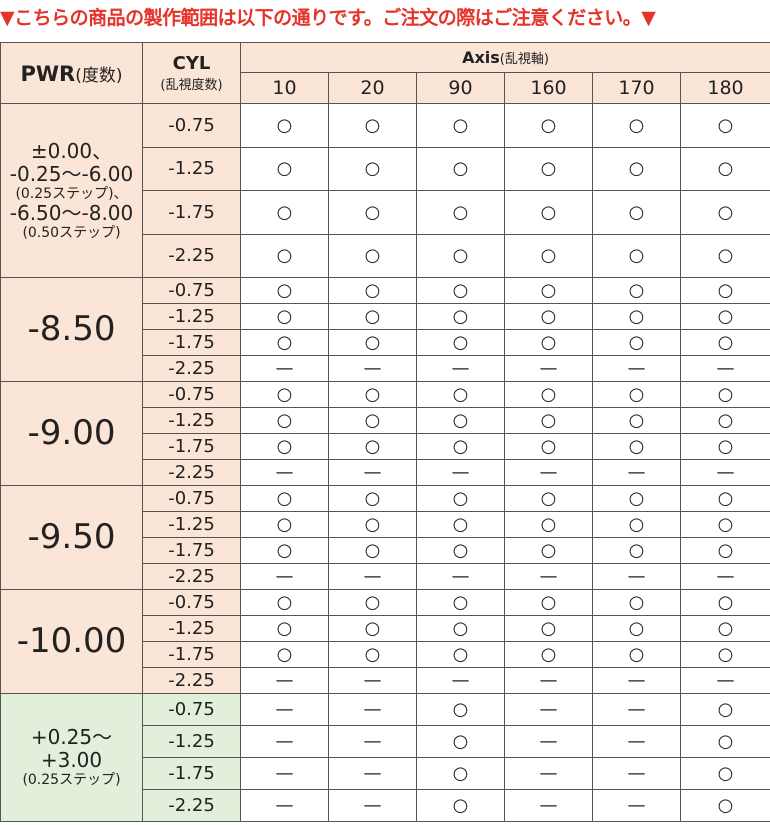 Image resolution: width=770 pixels, height=825 pixels. Describe the element at coordinates (724, 88) in the screenshot. I see `axis-value: 180` at that location.